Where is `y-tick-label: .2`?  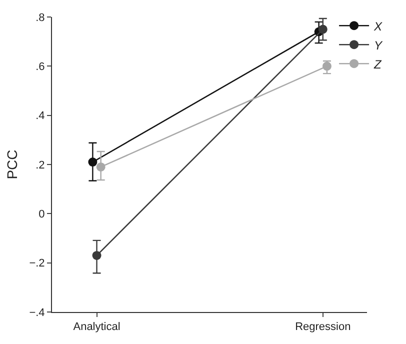 y-tick-label: .2 is located at coordinates (40, 165).